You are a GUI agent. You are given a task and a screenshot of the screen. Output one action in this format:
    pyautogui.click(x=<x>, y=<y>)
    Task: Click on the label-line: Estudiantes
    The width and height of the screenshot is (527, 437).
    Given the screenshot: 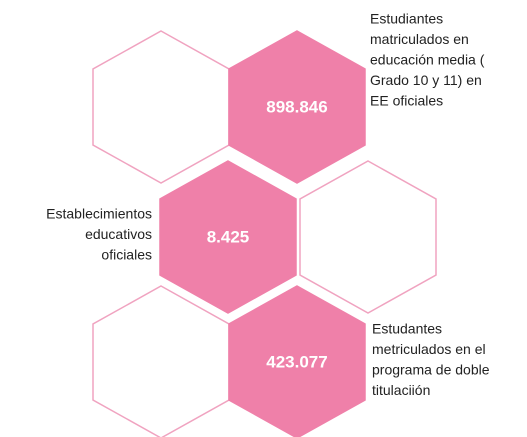 What is the action you would take?
    pyautogui.click(x=406, y=19)
    